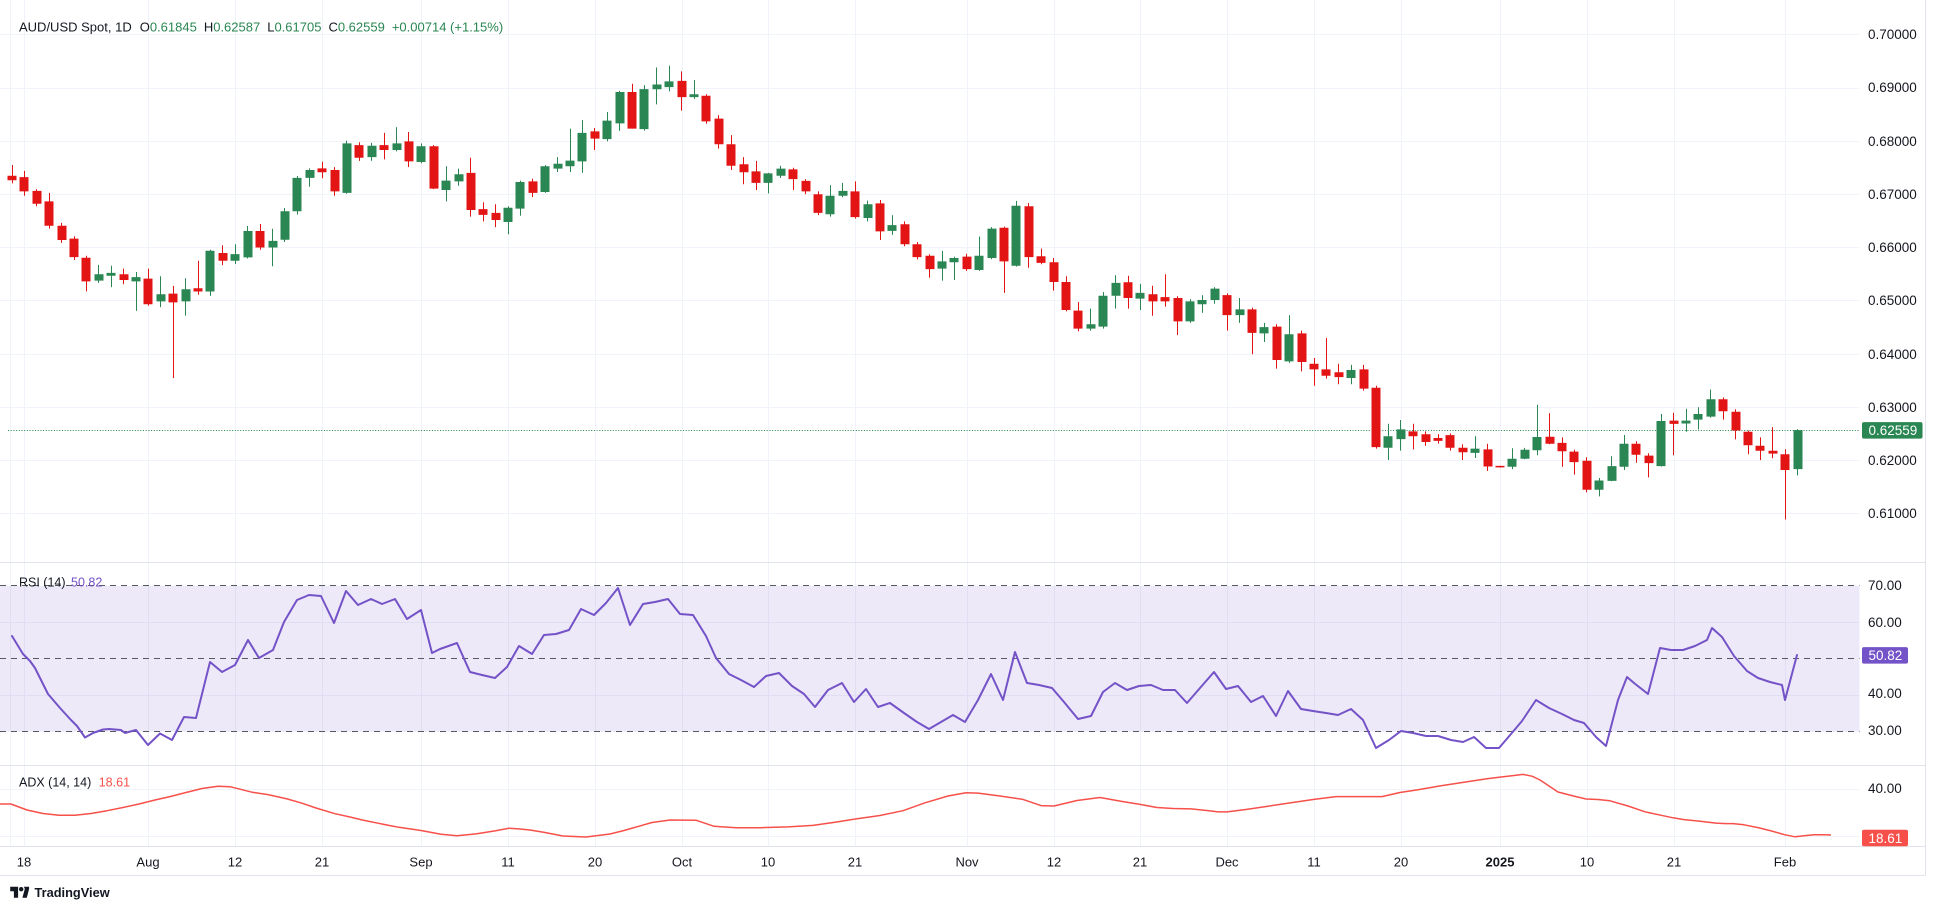 The width and height of the screenshot is (1936, 910). Describe the element at coordinates (1785, 862) in the screenshot. I see `svg-text: Feb` at that location.